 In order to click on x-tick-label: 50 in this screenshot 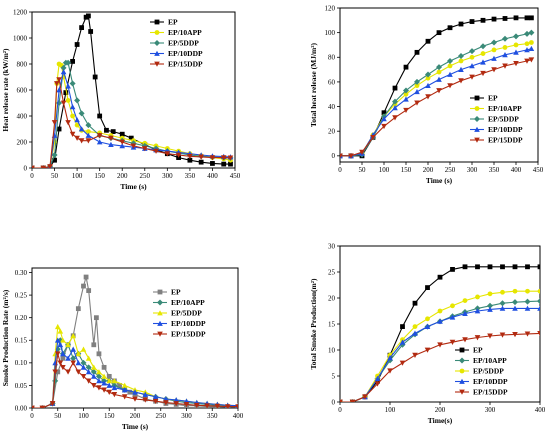, I will do `click(363, 170)`.